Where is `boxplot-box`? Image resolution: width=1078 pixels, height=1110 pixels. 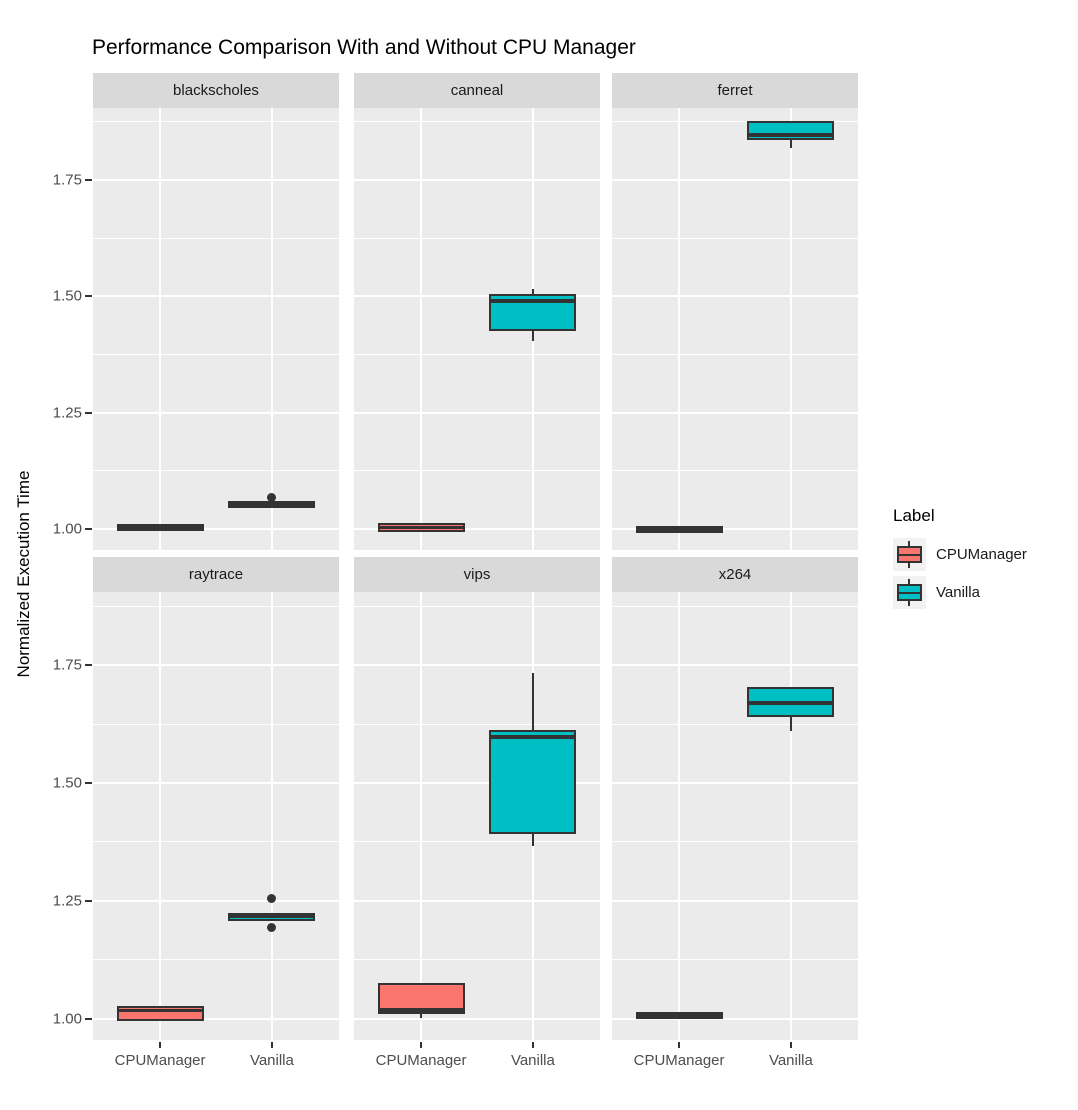 boxplot-box is located at coordinates (533, 782).